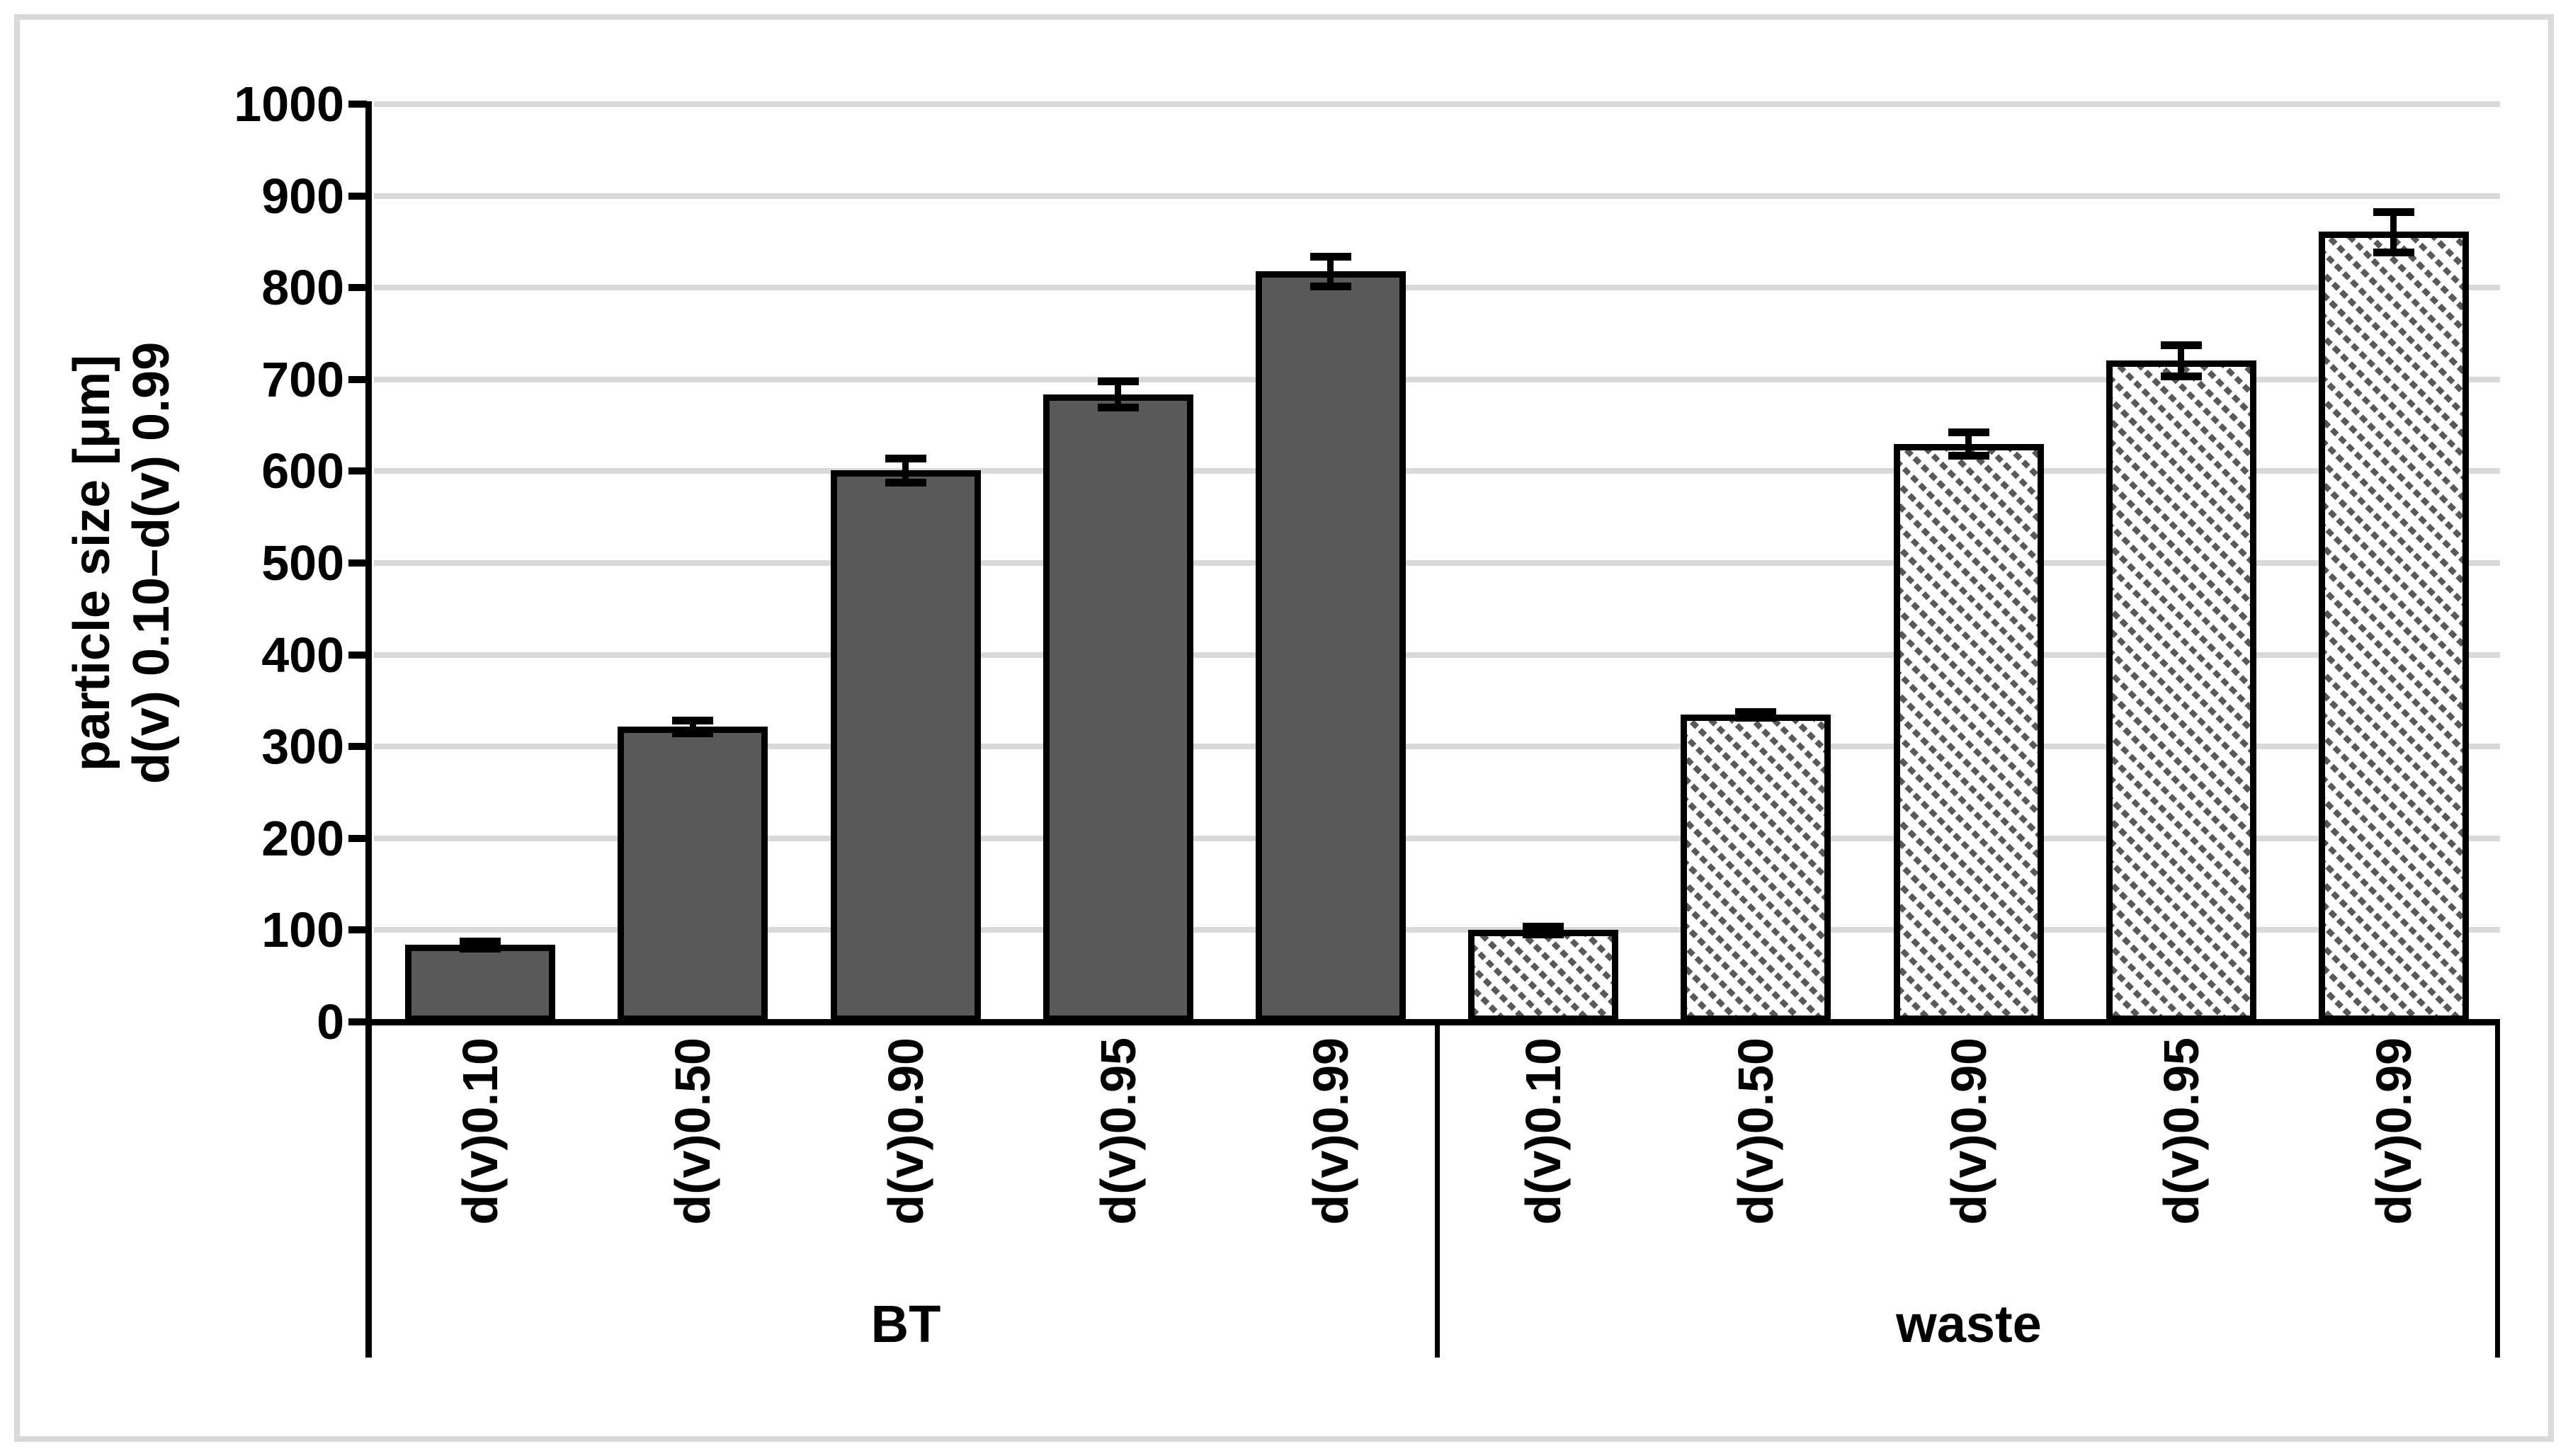  What do you see at coordinates (480, 949) in the screenshot?
I see `error-cap-bottom-BT-d(v)0.10` at bounding box center [480, 949].